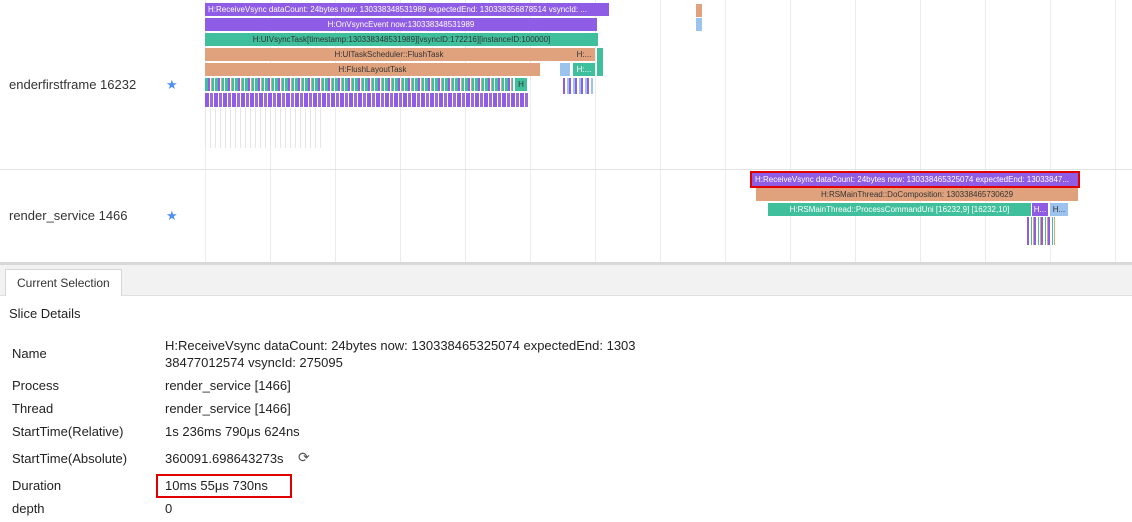 This screenshot has width=1132, height=522. Describe the element at coordinates (63, 282) in the screenshot. I see `tab-current-selection: Current Selection` at that location.